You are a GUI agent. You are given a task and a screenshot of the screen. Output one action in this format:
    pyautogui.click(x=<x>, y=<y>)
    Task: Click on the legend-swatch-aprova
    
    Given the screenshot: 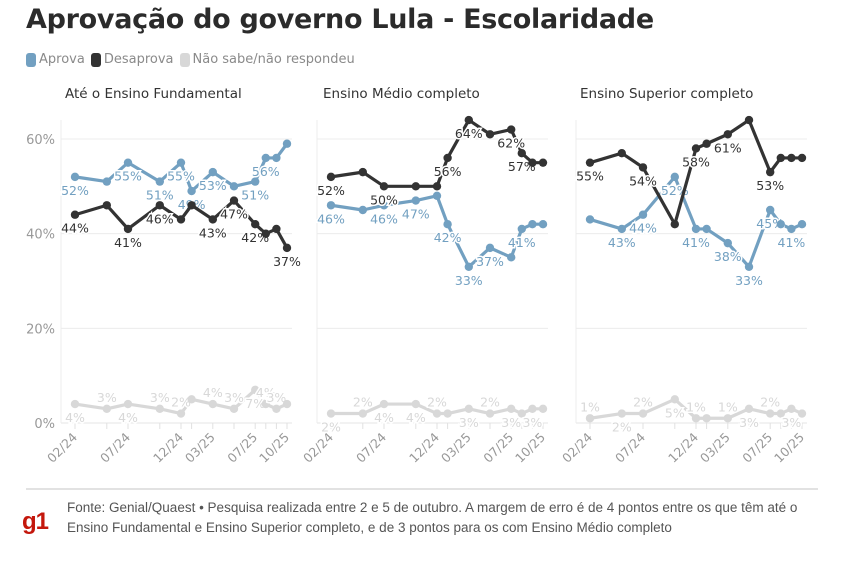 What is the action you would take?
    pyautogui.click(x=31, y=59)
    